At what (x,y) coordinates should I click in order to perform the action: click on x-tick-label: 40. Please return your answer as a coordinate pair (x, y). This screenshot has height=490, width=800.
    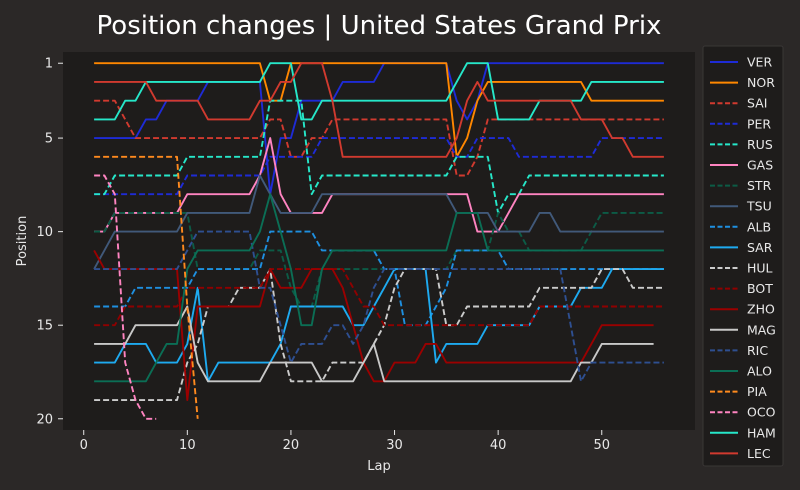
    Looking at the image, I should click on (498, 445).